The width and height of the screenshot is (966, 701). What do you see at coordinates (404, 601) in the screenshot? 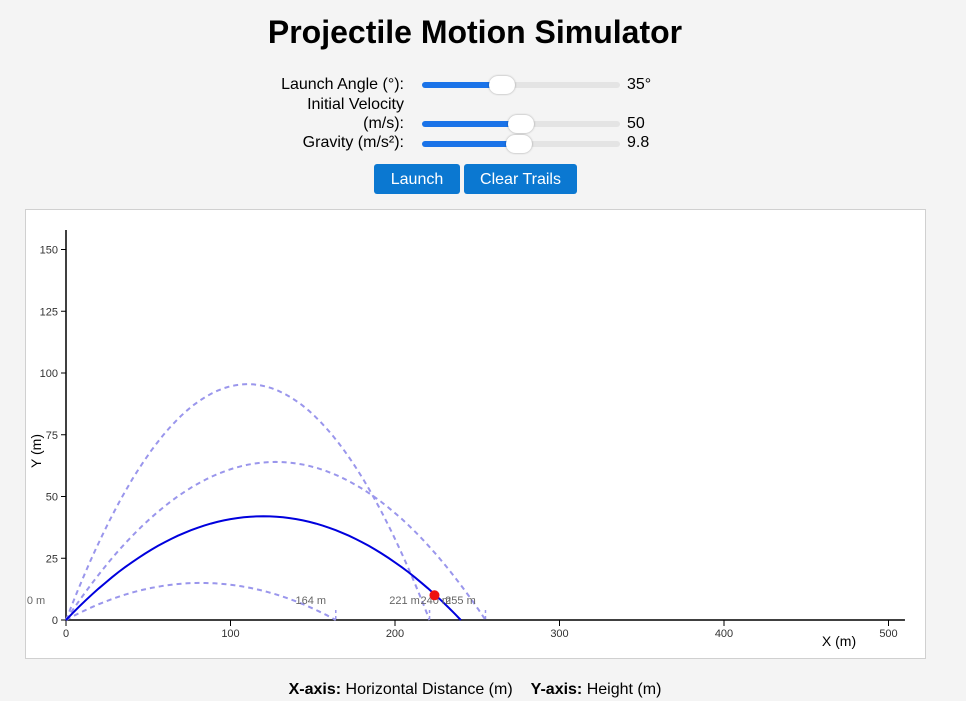
I see `range-label: 221 m` at bounding box center [404, 601].